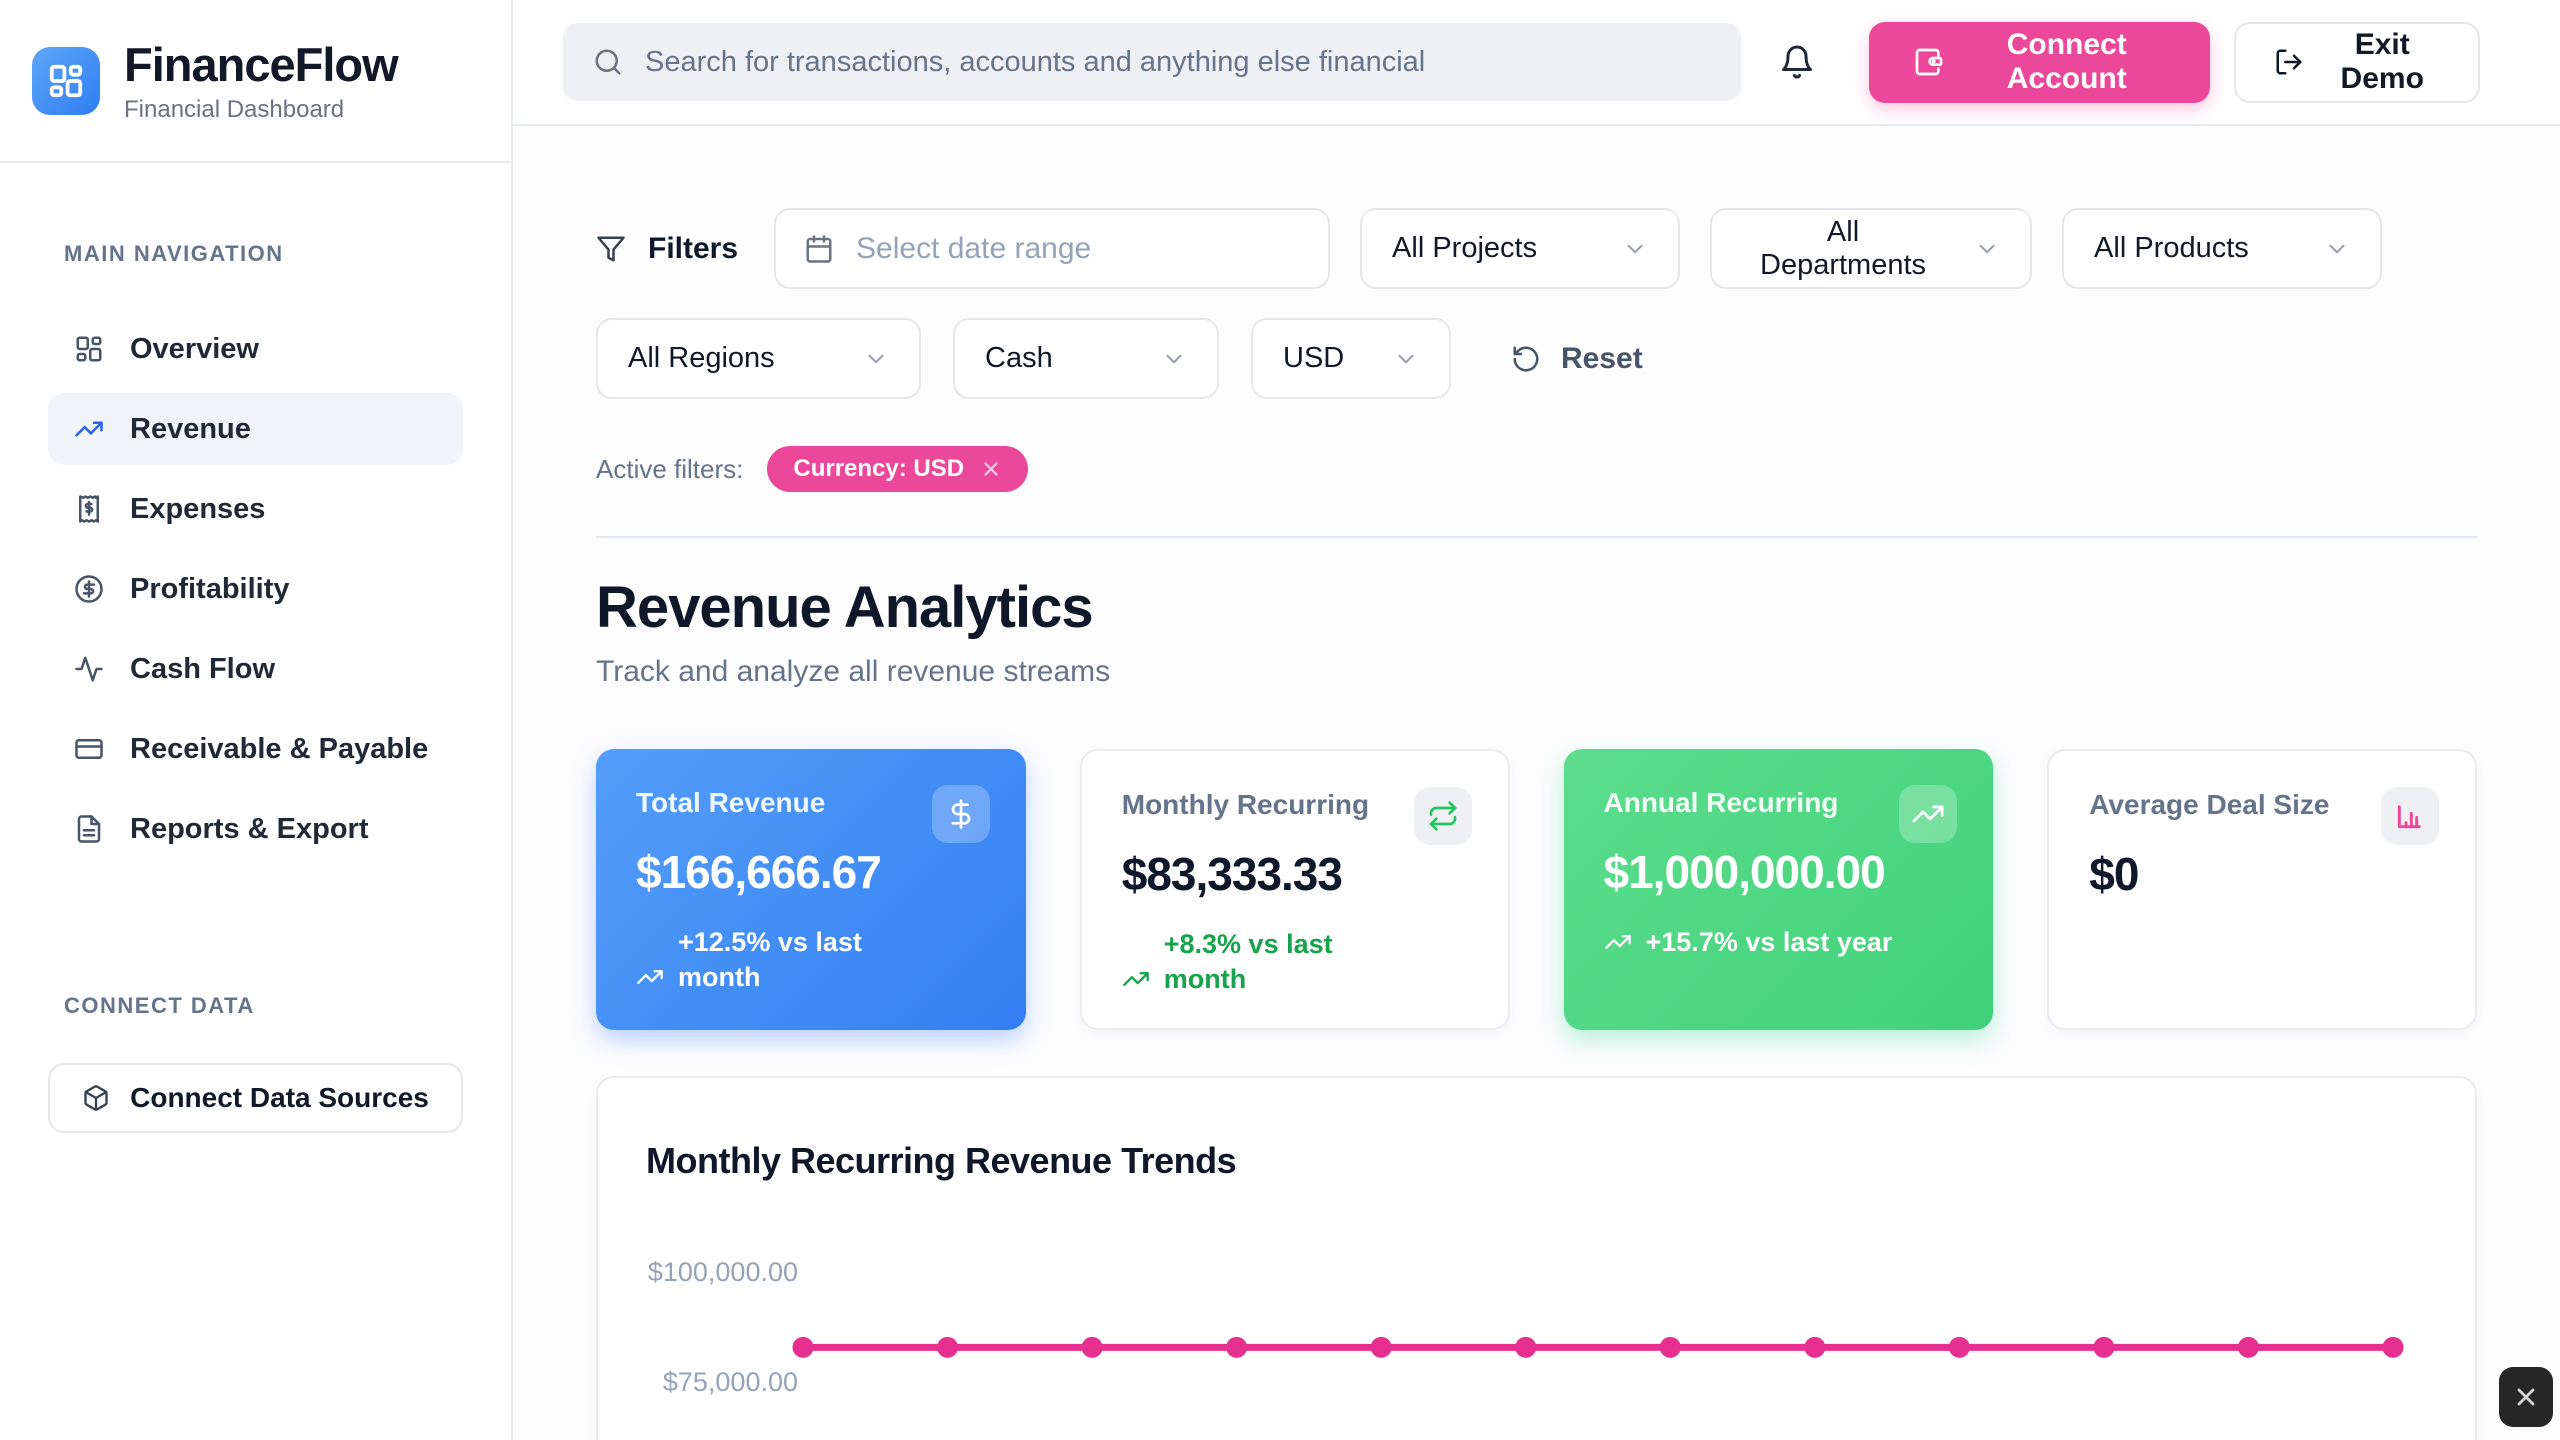 The height and width of the screenshot is (1440, 2560). Describe the element at coordinates (670, 468) in the screenshot. I see `active-filters-label: Active filters:` at that location.